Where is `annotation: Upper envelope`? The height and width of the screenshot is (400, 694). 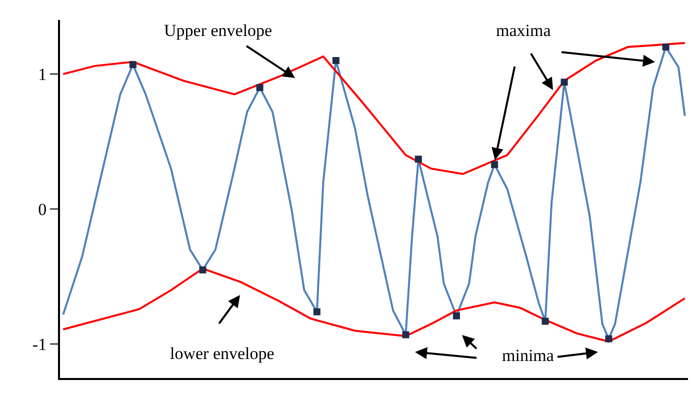
annotation: Upper envelope is located at coordinates (218, 30).